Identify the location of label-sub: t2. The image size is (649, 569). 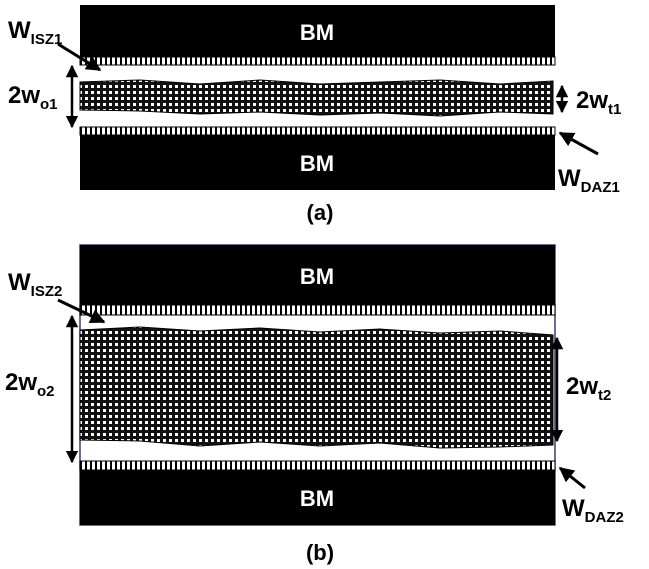
(604, 395).